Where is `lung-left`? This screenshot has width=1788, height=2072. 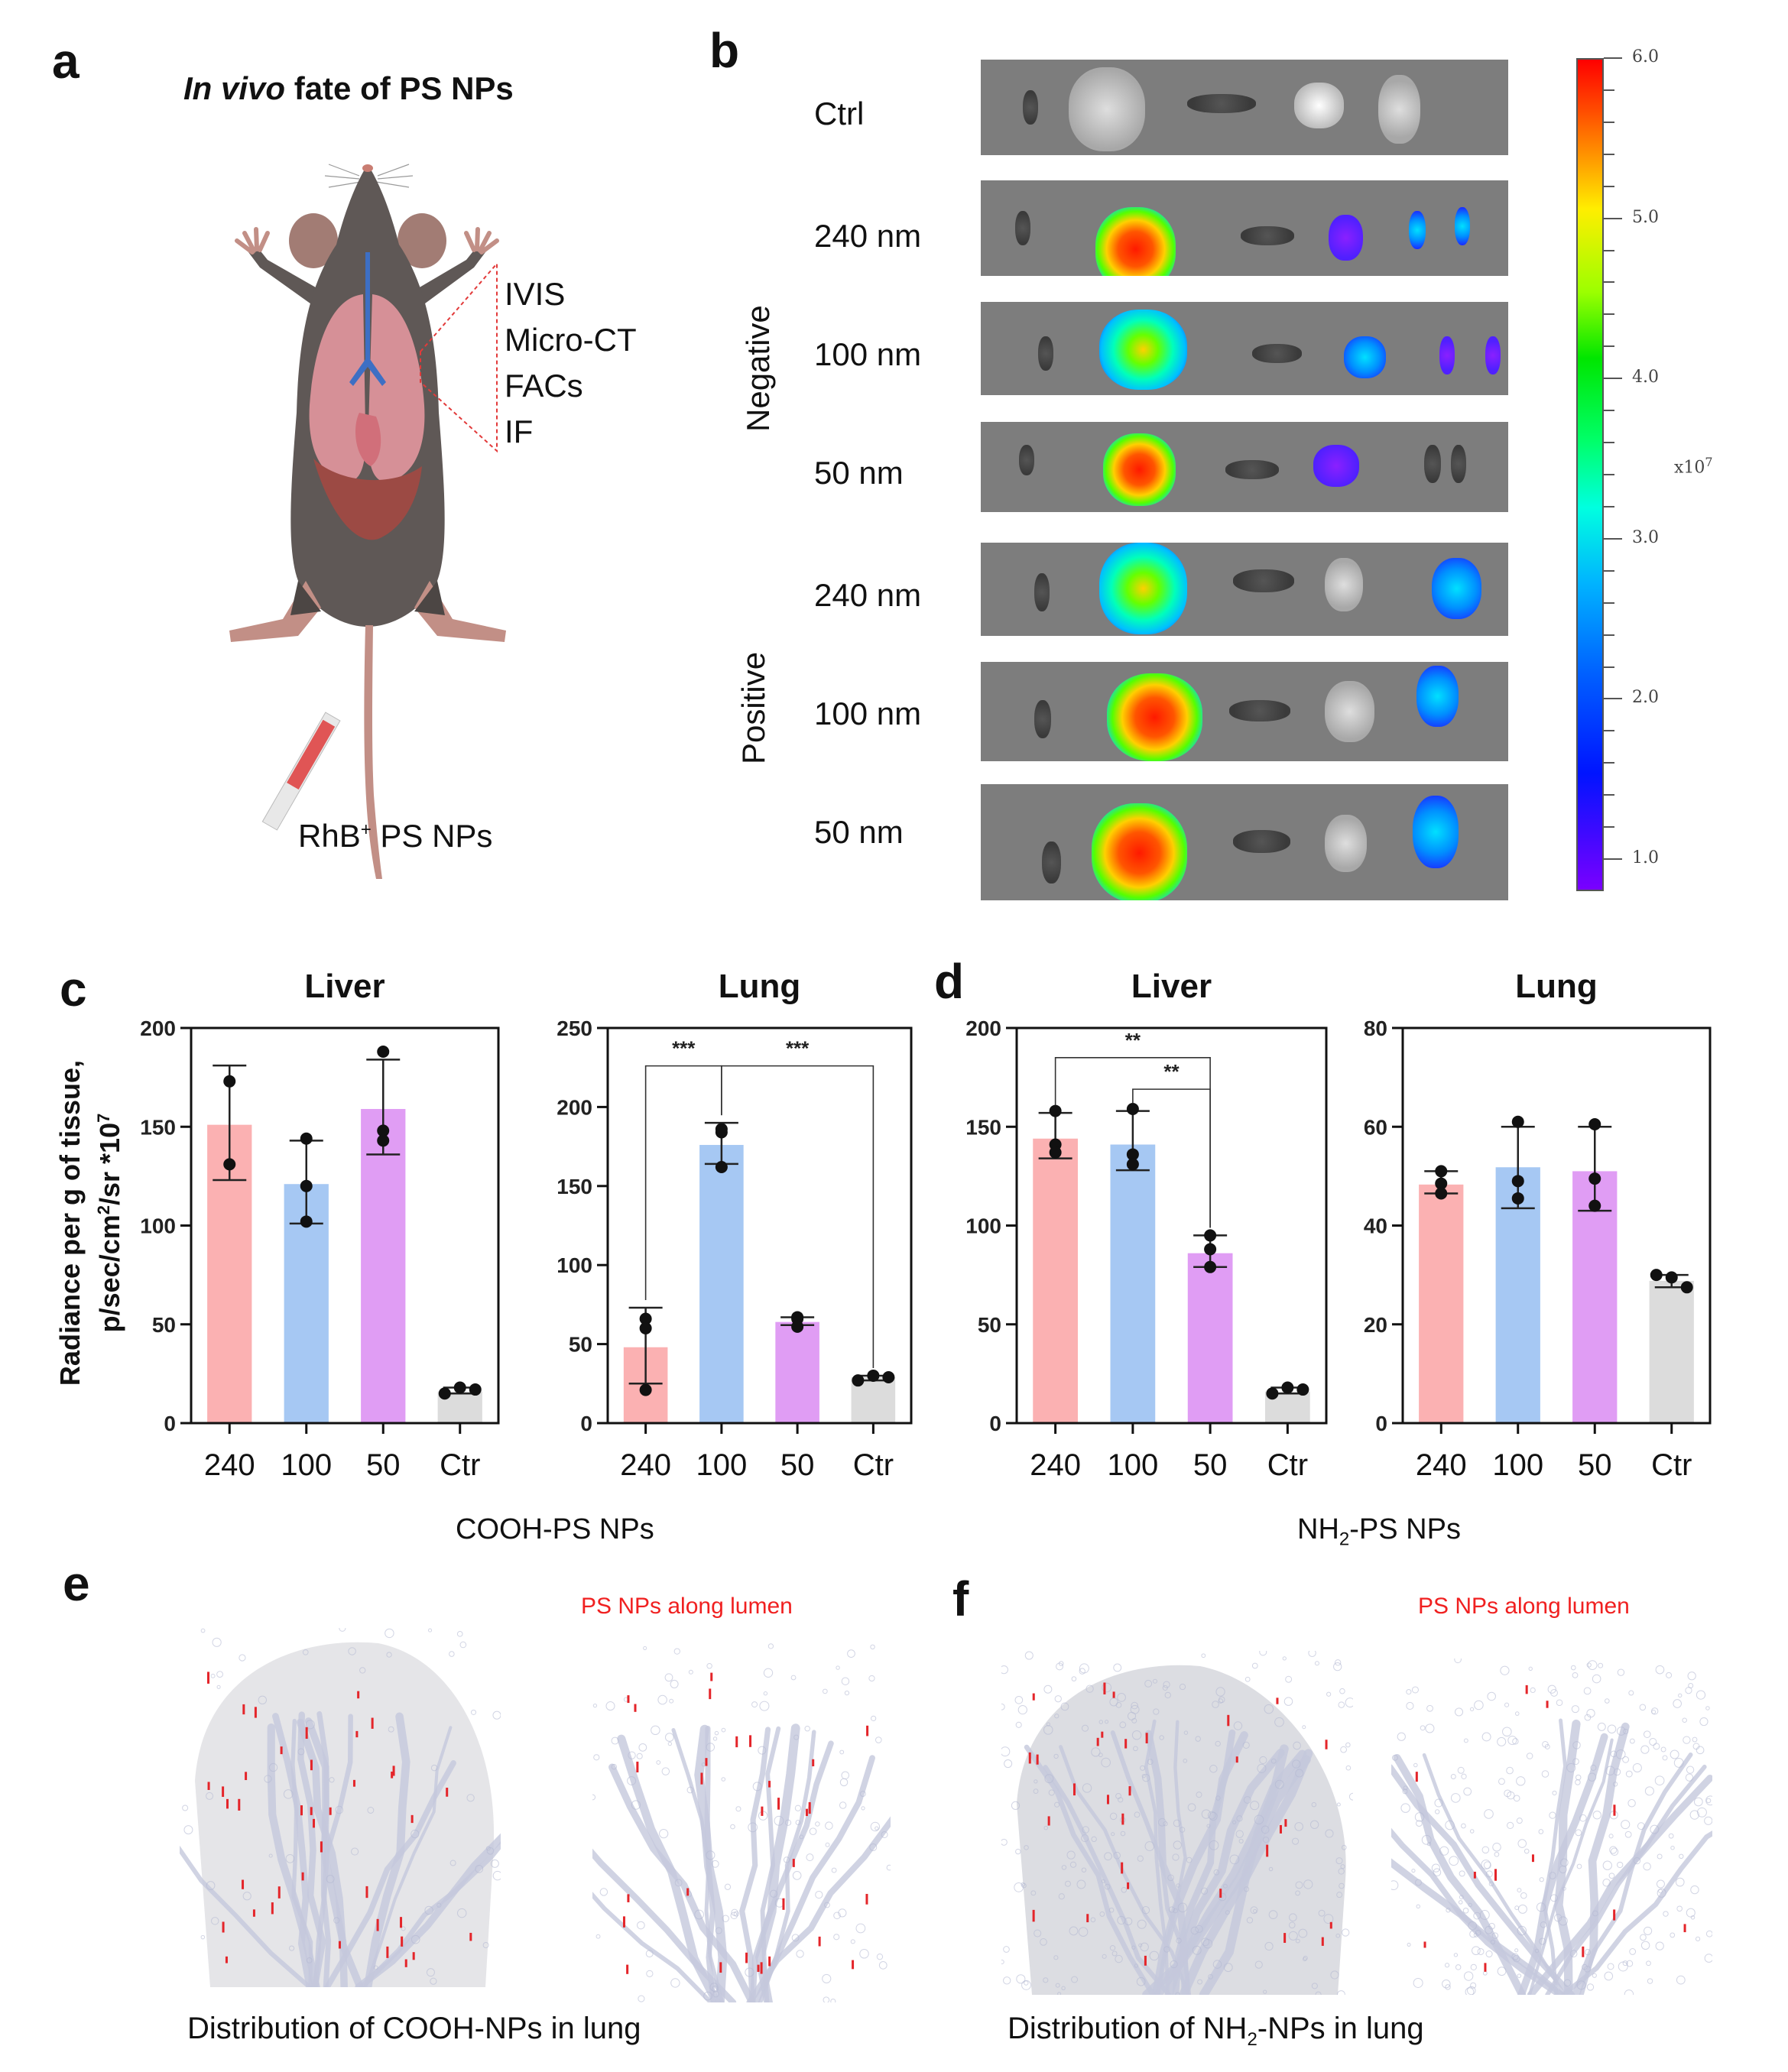 lung-left is located at coordinates (337, 388).